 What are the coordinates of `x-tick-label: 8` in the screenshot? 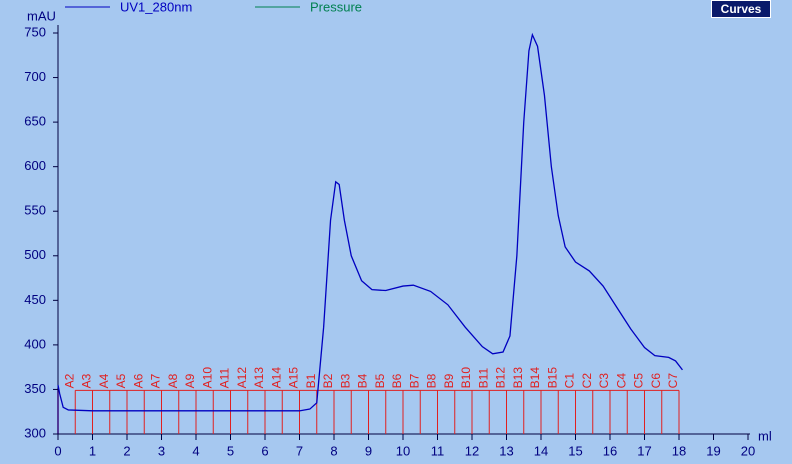 It's located at (333, 450).